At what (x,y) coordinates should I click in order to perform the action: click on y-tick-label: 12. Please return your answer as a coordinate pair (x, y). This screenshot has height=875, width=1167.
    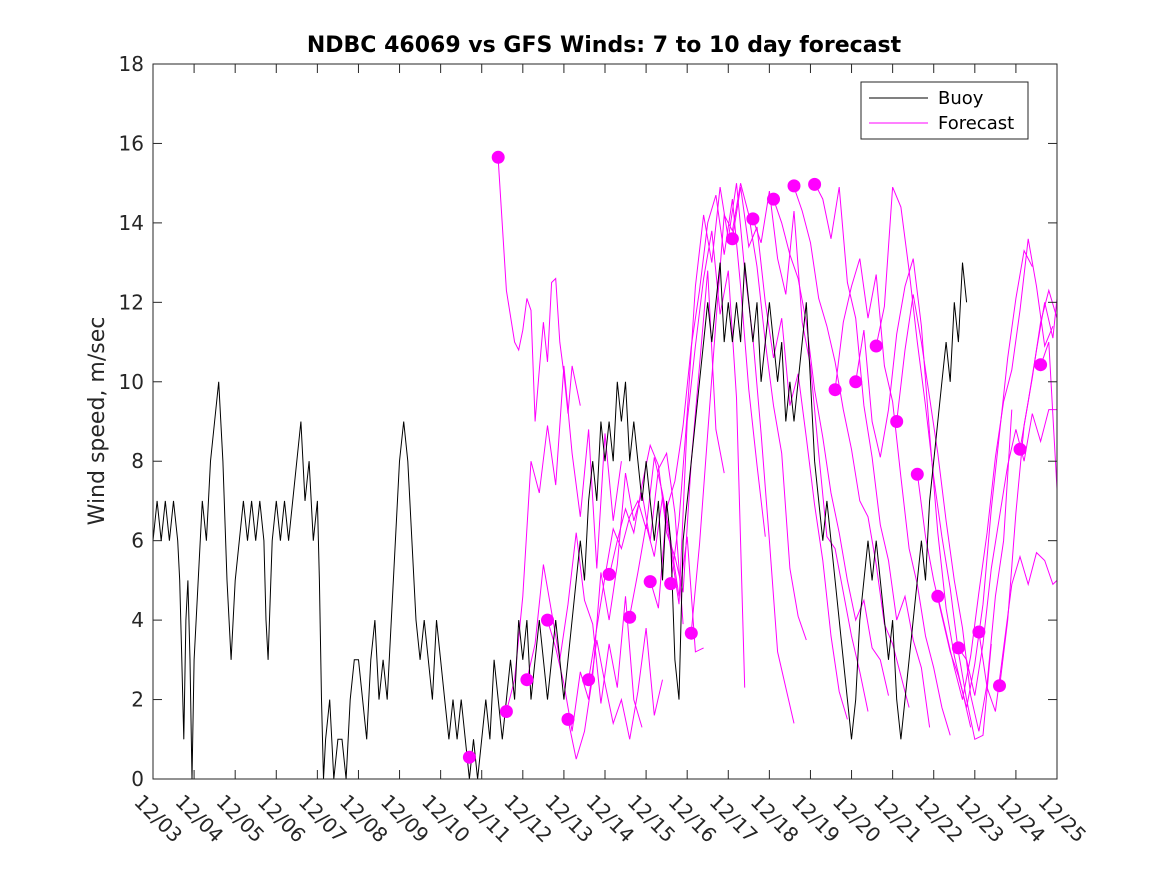
    Looking at the image, I should click on (131, 302).